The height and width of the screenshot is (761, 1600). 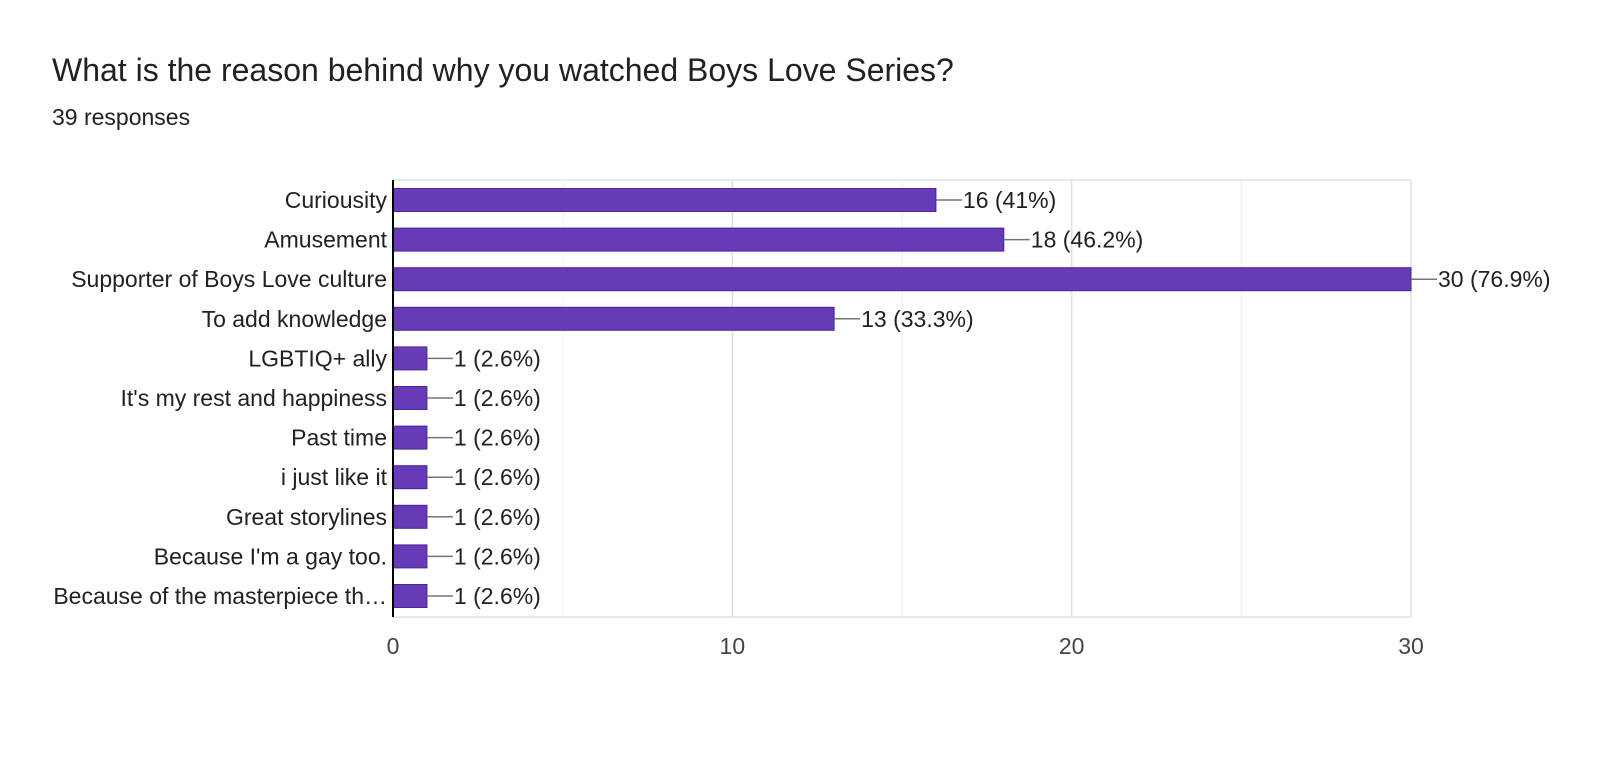 What do you see at coordinates (325, 240) in the screenshot?
I see `category-label: Amusement` at bounding box center [325, 240].